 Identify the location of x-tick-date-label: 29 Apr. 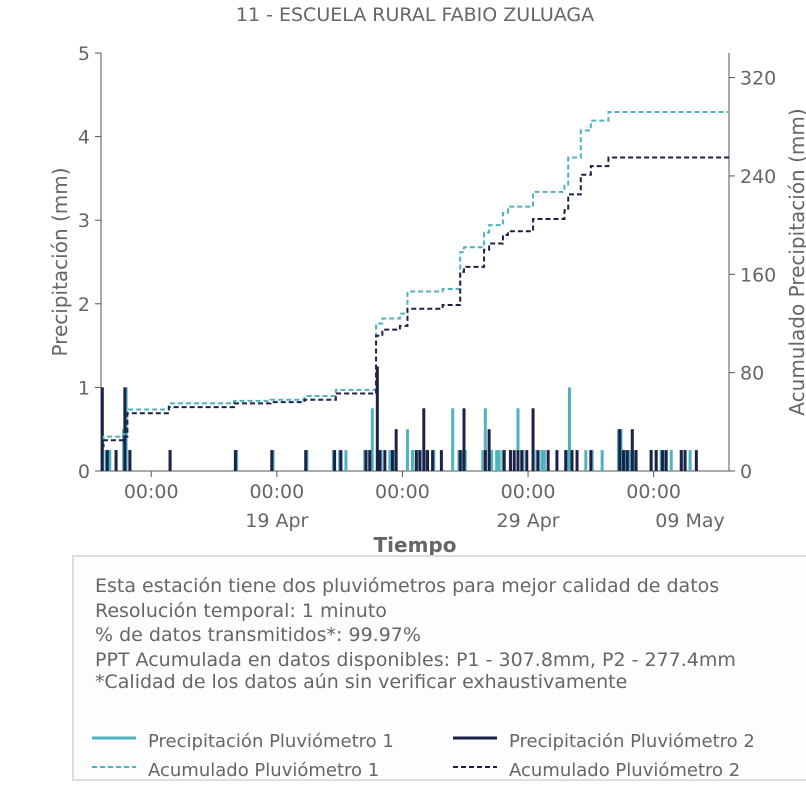
(527, 521).